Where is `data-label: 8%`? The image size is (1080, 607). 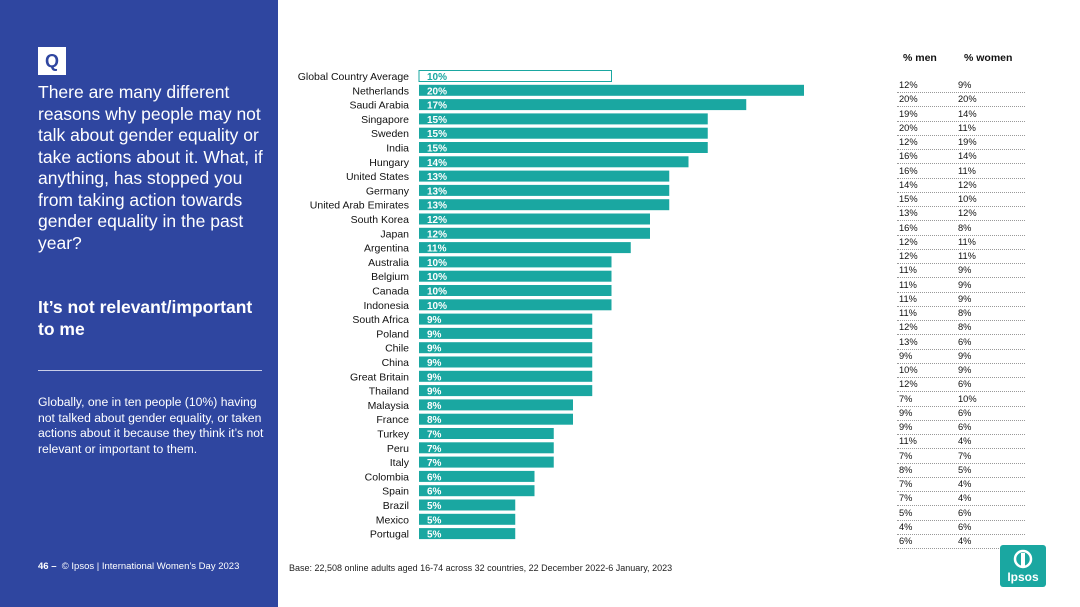
data-label: 8% is located at coordinates (434, 406).